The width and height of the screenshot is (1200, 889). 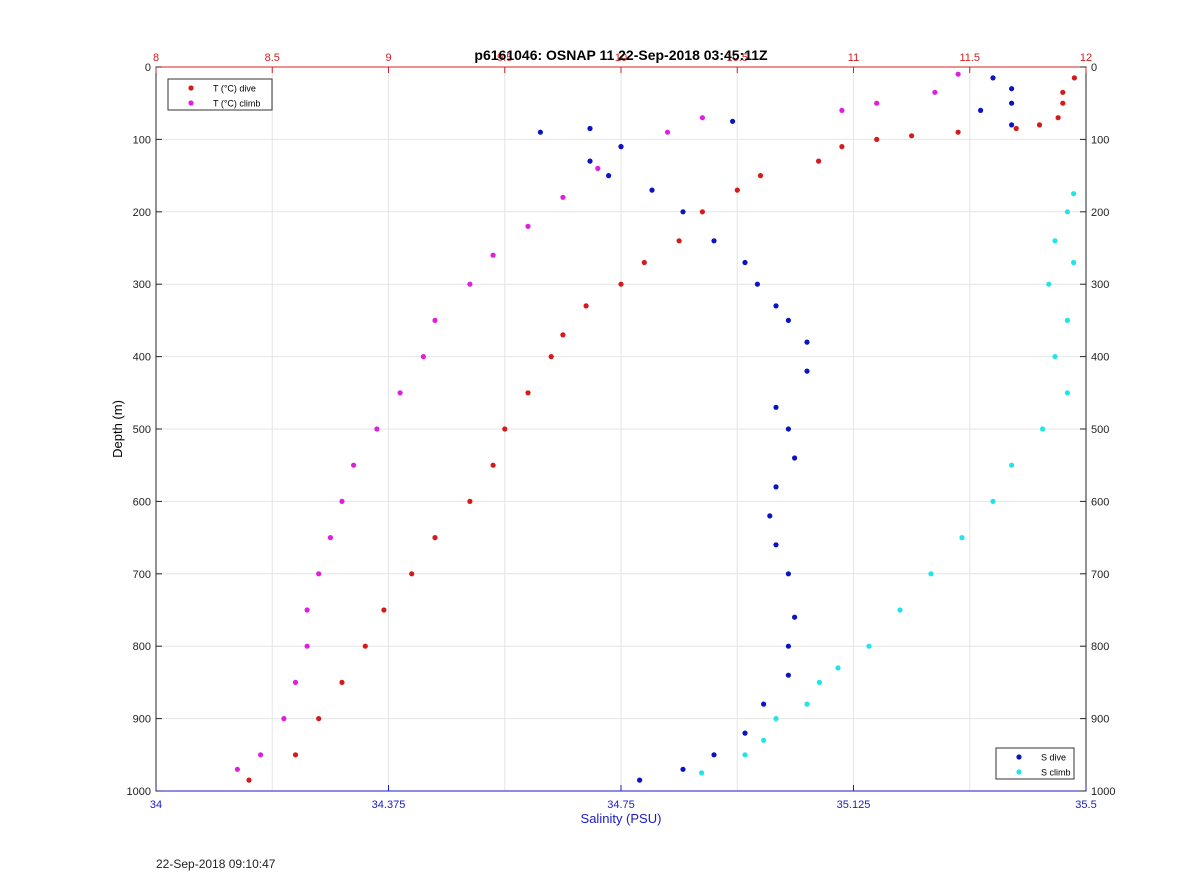 I want to click on left-tick-label: 0, so click(x=148, y=68).